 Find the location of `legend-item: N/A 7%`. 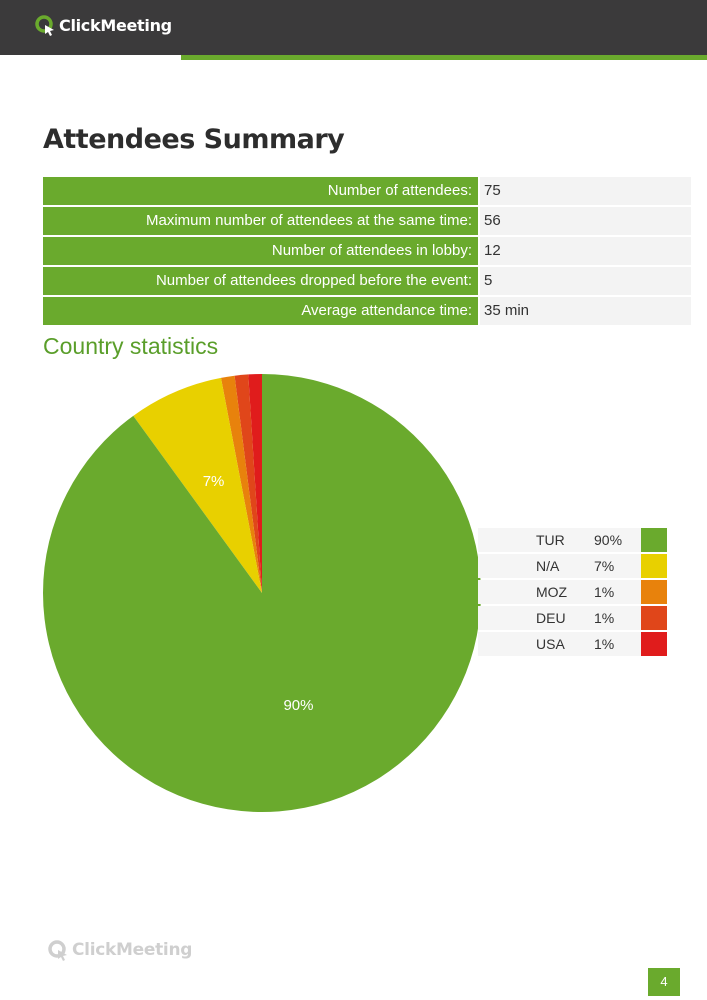

legend-item: N/A 7% is located at coordinates (572, 566).